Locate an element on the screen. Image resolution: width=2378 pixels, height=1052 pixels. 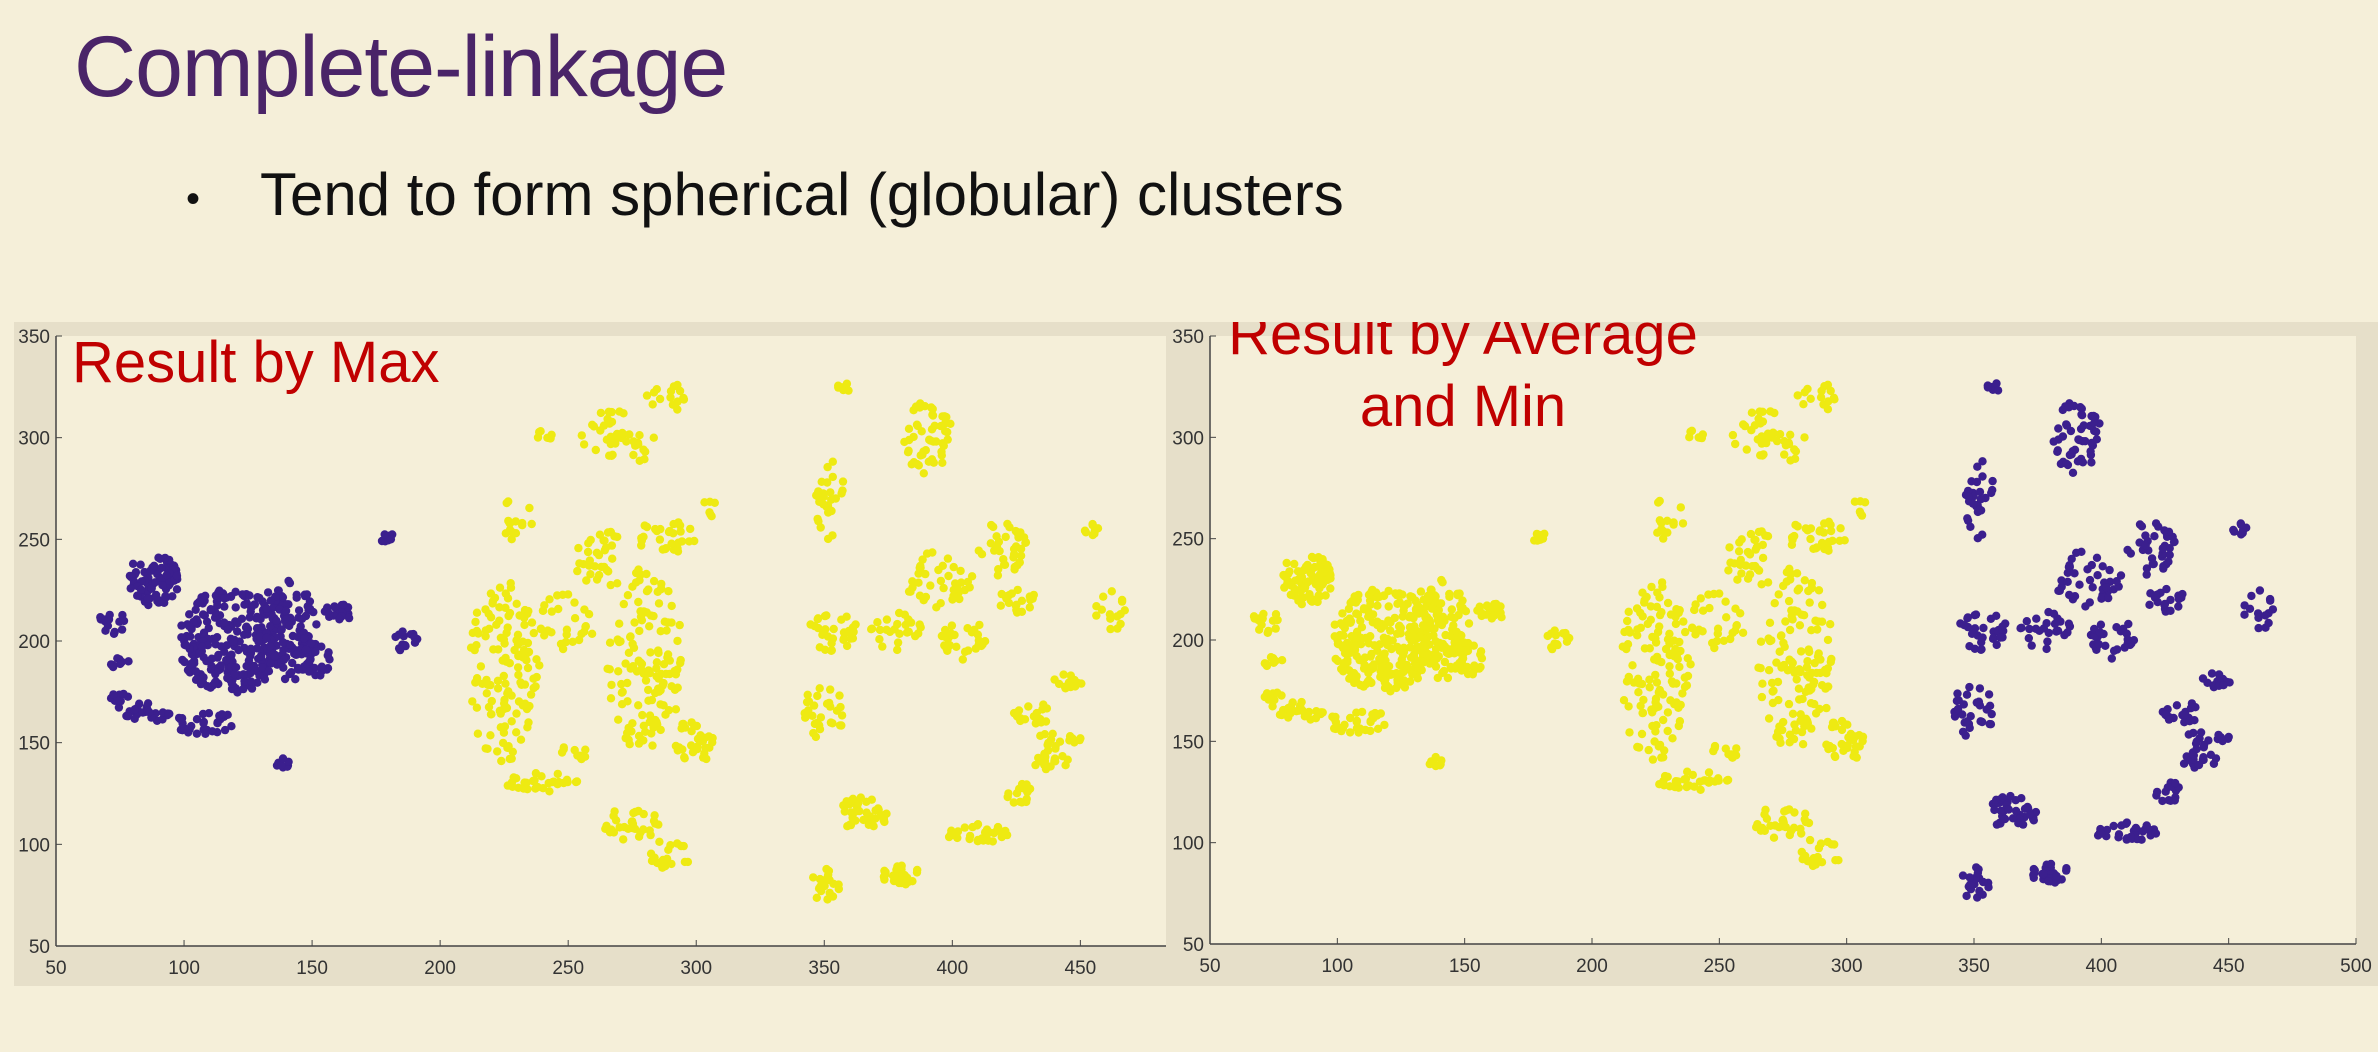
y-tick-label: 200 is located at coordinates (1188, 641).